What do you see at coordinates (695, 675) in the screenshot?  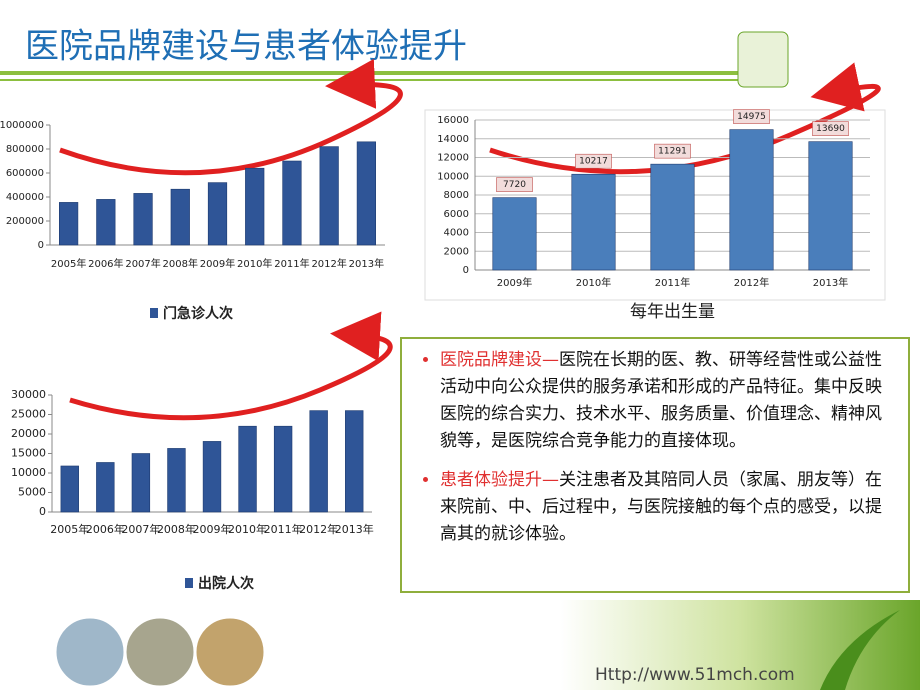 I see `footer-url: Http://www.51mch.com` at bounding box center [695, 675].